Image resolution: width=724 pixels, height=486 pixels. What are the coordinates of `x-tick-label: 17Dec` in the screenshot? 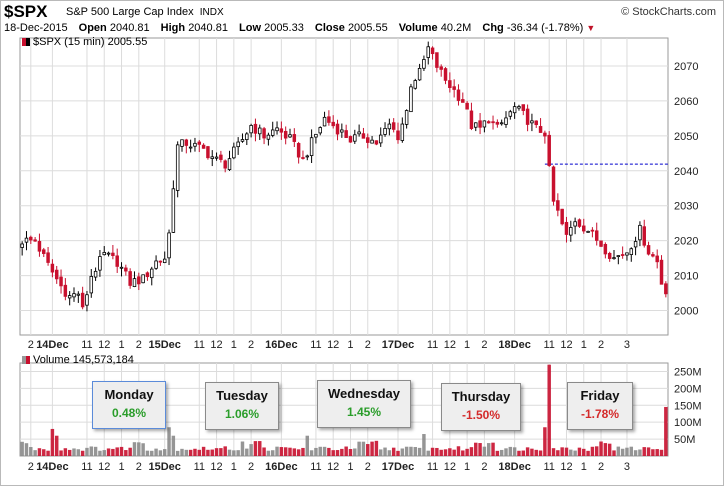 It's located at (398, 345).